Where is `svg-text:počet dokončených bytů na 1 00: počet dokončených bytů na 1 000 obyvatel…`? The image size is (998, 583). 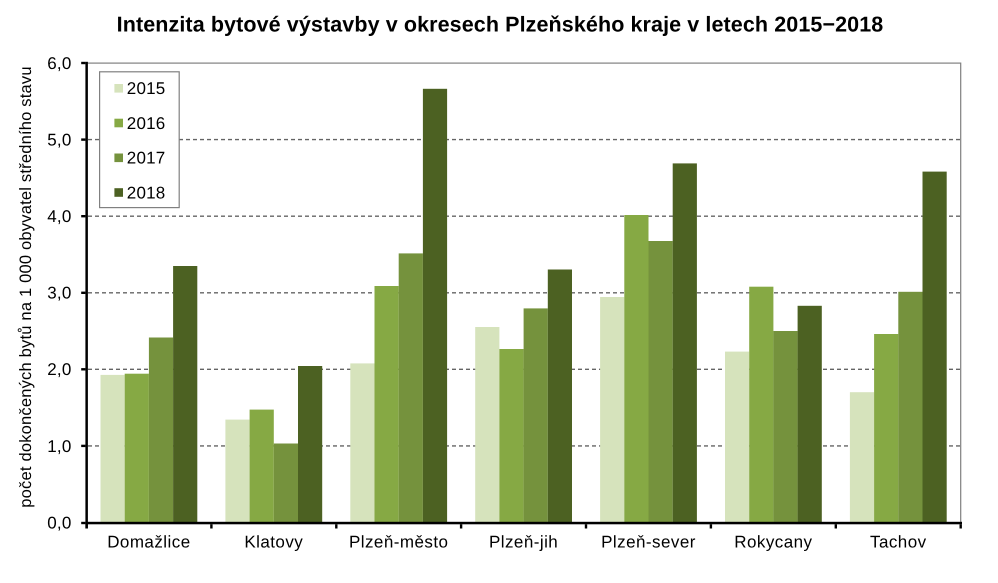 svg-text:počet dokončených bytů na 1 00: počet dokončených bytů na 1 000 obyvatel… is located at coordinates (26, 286).